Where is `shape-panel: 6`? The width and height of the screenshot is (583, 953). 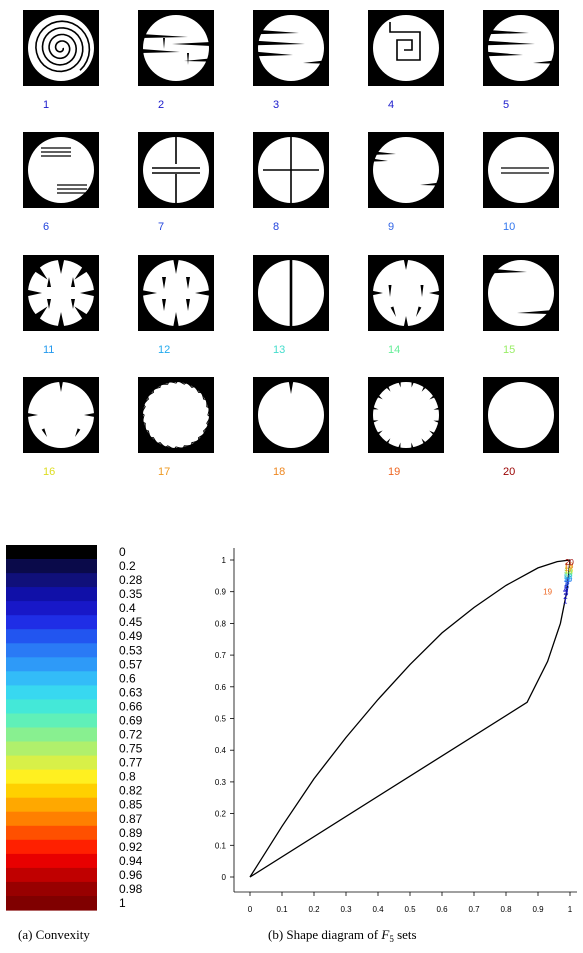 shape-panel: 6 is located at coordinates (61, 182).